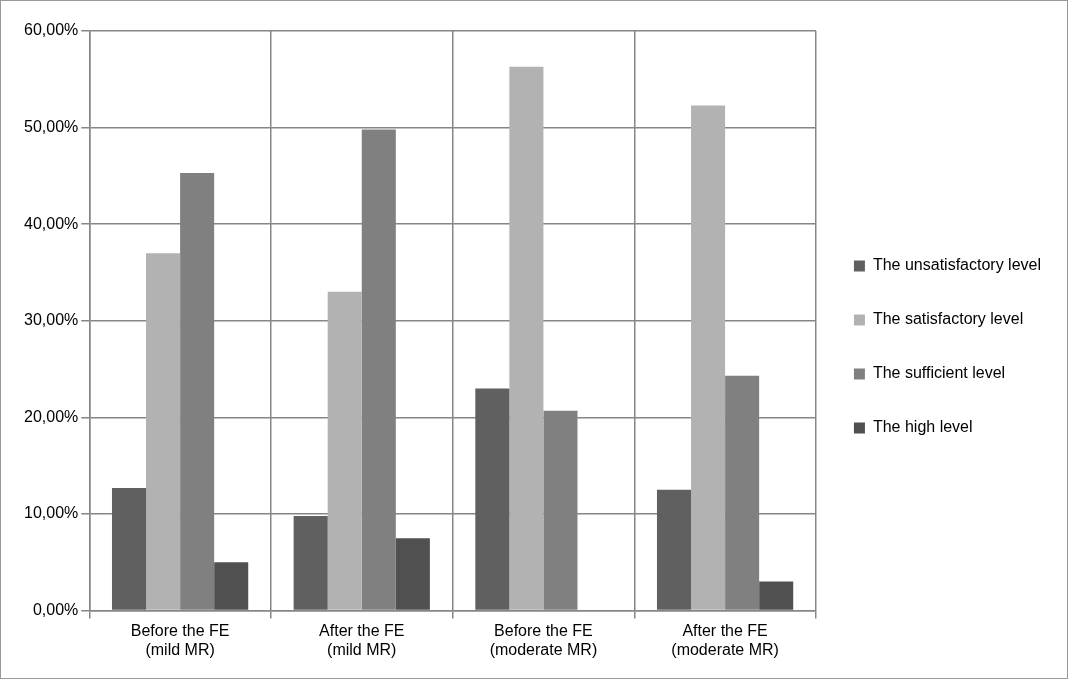  What do you see at coordinates (939, 373) in the screenshot?
I see `legend-label: The sufficient level` at bounding box center [939, 373].